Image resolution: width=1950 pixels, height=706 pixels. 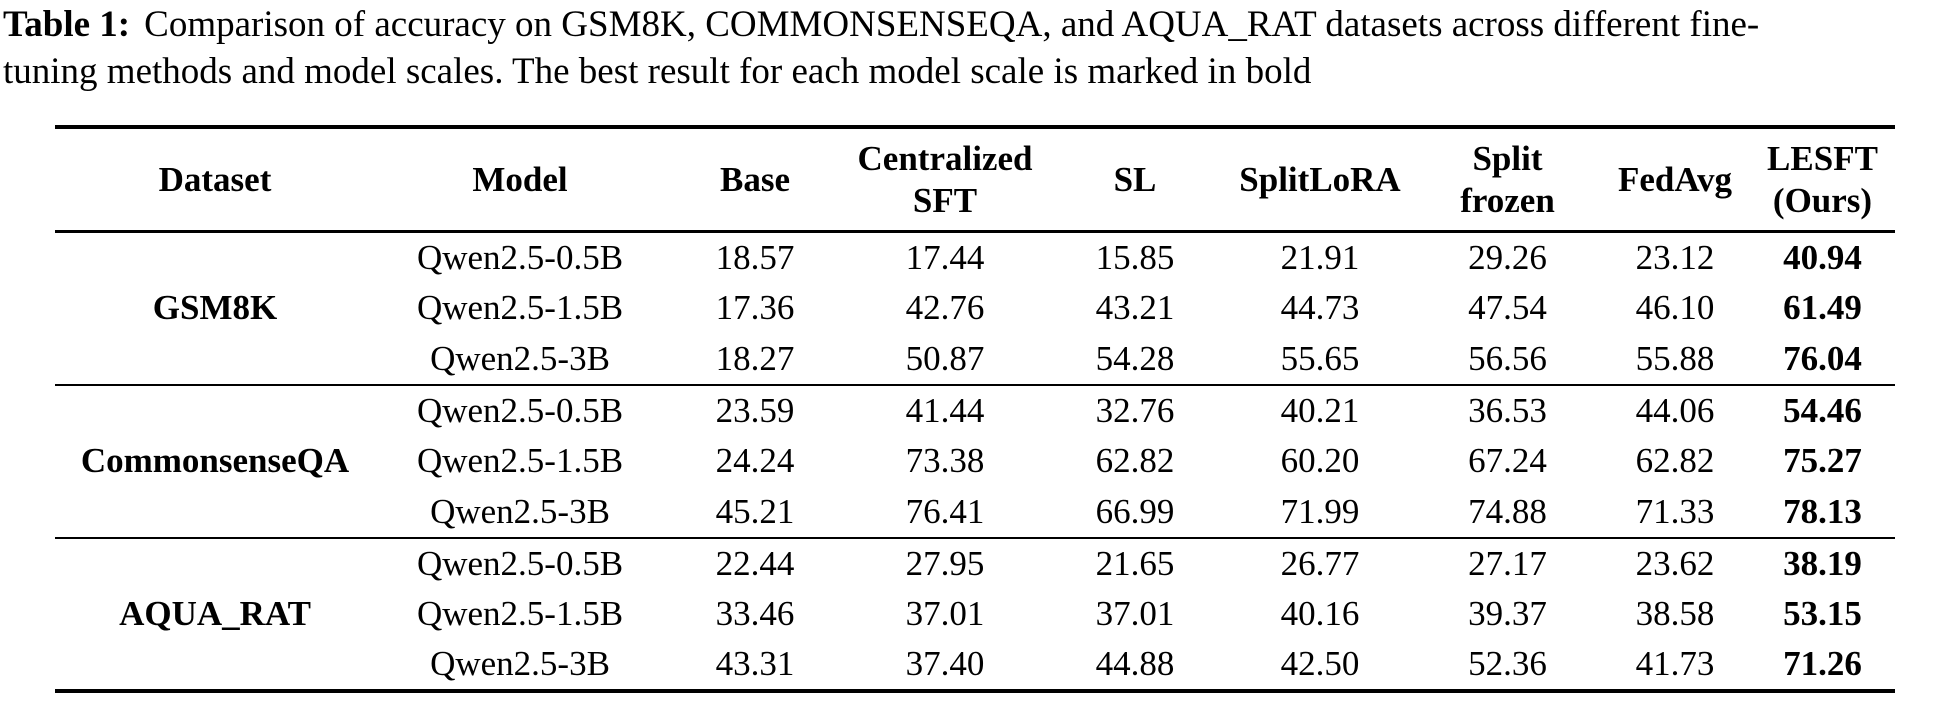 I want to click on col-header-base: Base, so click(x=755, y=180).